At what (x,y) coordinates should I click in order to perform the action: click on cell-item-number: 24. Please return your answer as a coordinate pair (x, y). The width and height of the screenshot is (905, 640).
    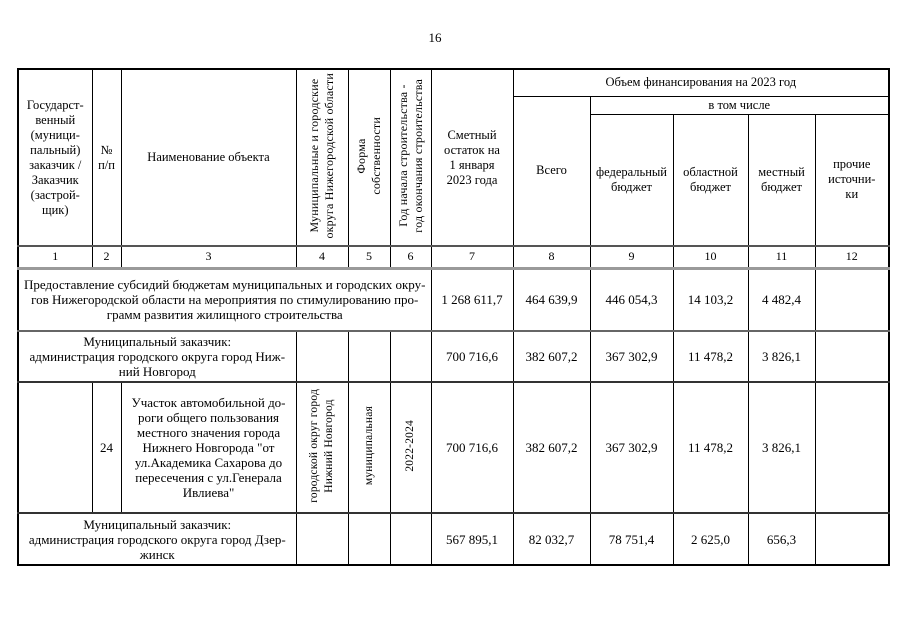
    Looking at the image, I should click on (106, 447).